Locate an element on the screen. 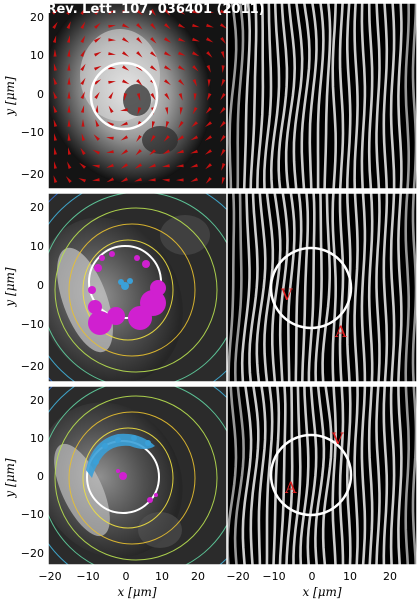  y-tick: −20 is located at coordinates (32, 366).